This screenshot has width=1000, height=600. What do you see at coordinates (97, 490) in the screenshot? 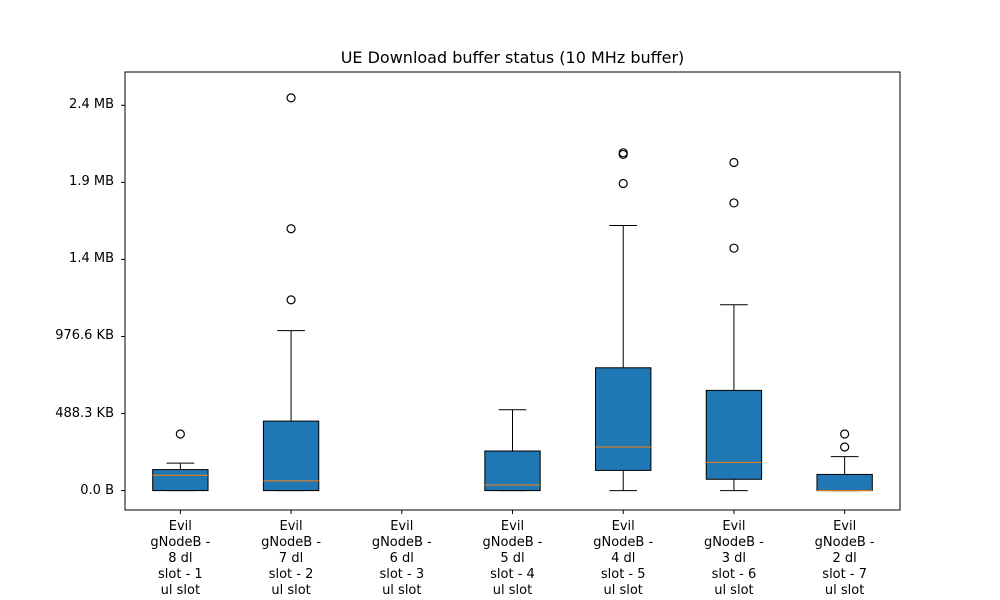
I see `y-tick-label: 0.0 B` at bounding box center [97, 490].